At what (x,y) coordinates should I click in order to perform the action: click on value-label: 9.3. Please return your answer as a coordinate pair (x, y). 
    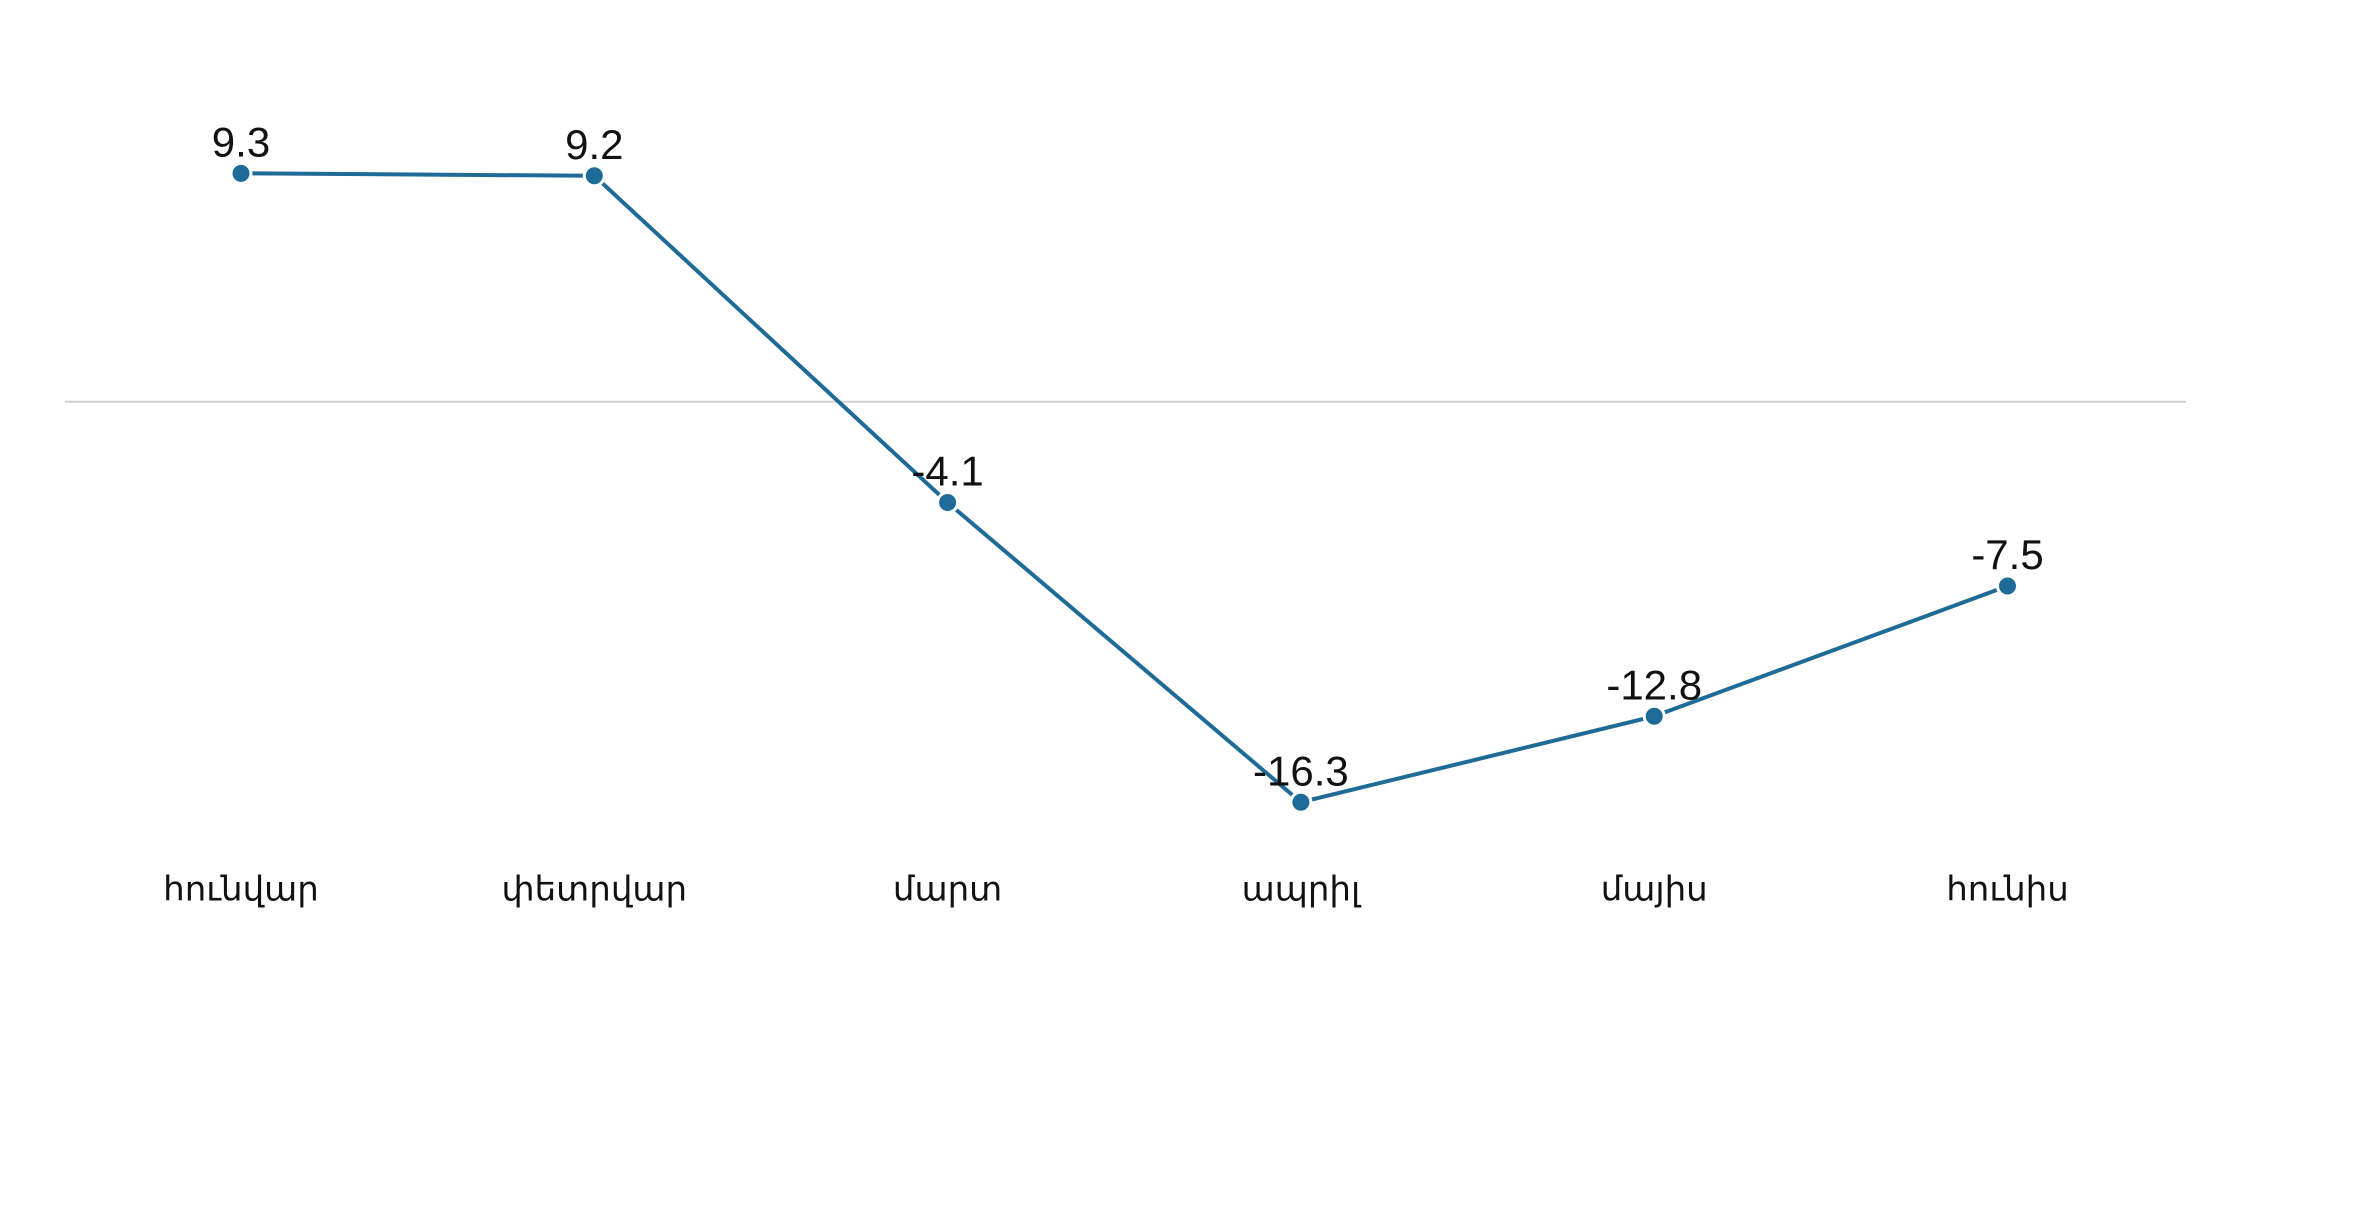
    Looking at the image, I should click on (241, 141).